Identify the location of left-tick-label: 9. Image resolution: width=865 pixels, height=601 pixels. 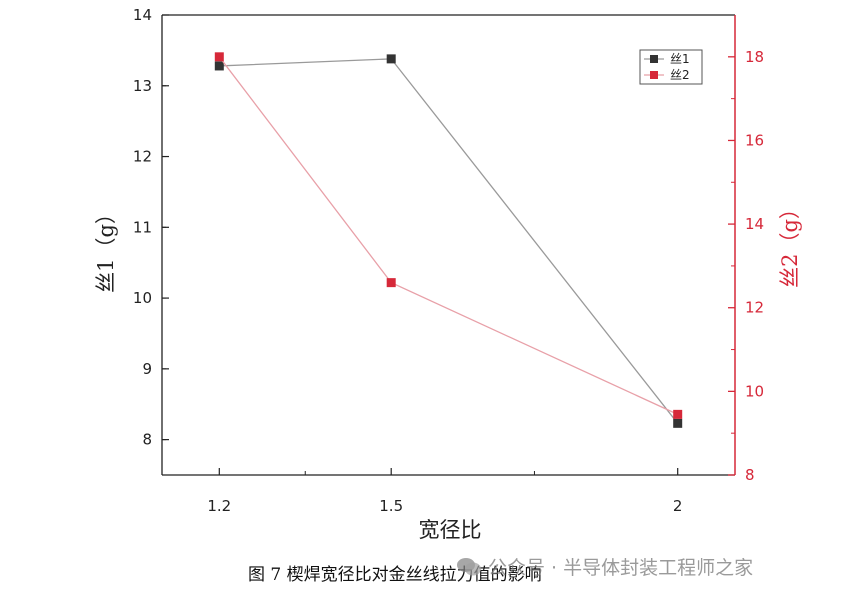
(147, 369).